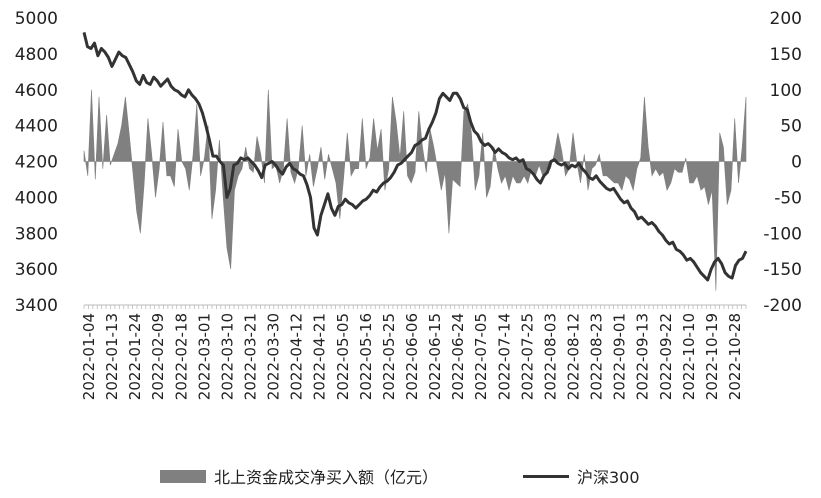 This screenshot has width=821, height=498. I want to click on x-tick-label: 2022-09-13, so click(643, 356).